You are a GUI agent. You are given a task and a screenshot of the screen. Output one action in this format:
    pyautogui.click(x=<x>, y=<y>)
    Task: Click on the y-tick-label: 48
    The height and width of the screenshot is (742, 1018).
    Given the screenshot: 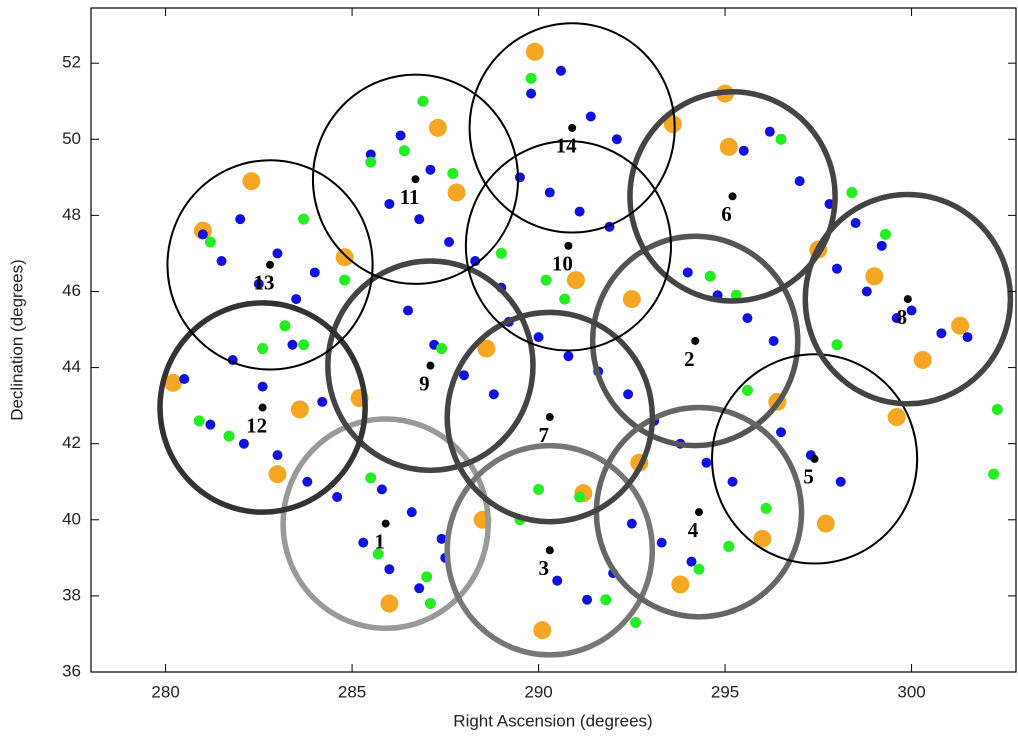 What is the action you would take?
    pyautogui.click(x=71, y=214)
    